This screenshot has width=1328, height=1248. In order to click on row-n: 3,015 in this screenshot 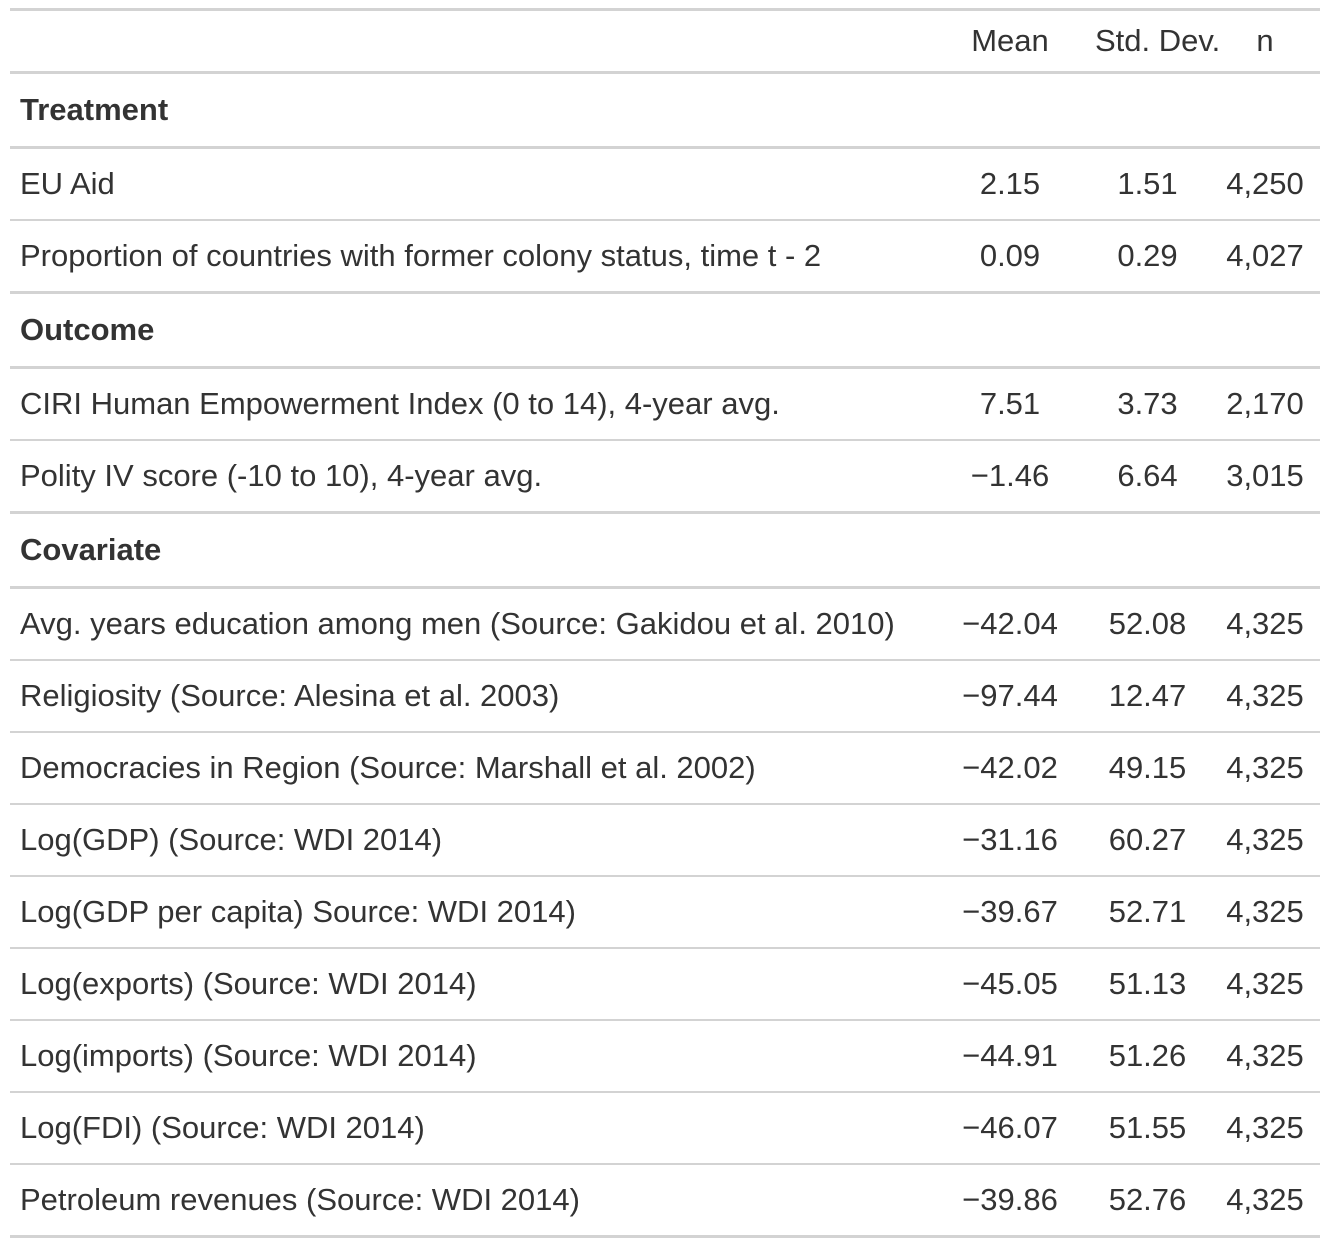, I will do `click(1265, 476)`.